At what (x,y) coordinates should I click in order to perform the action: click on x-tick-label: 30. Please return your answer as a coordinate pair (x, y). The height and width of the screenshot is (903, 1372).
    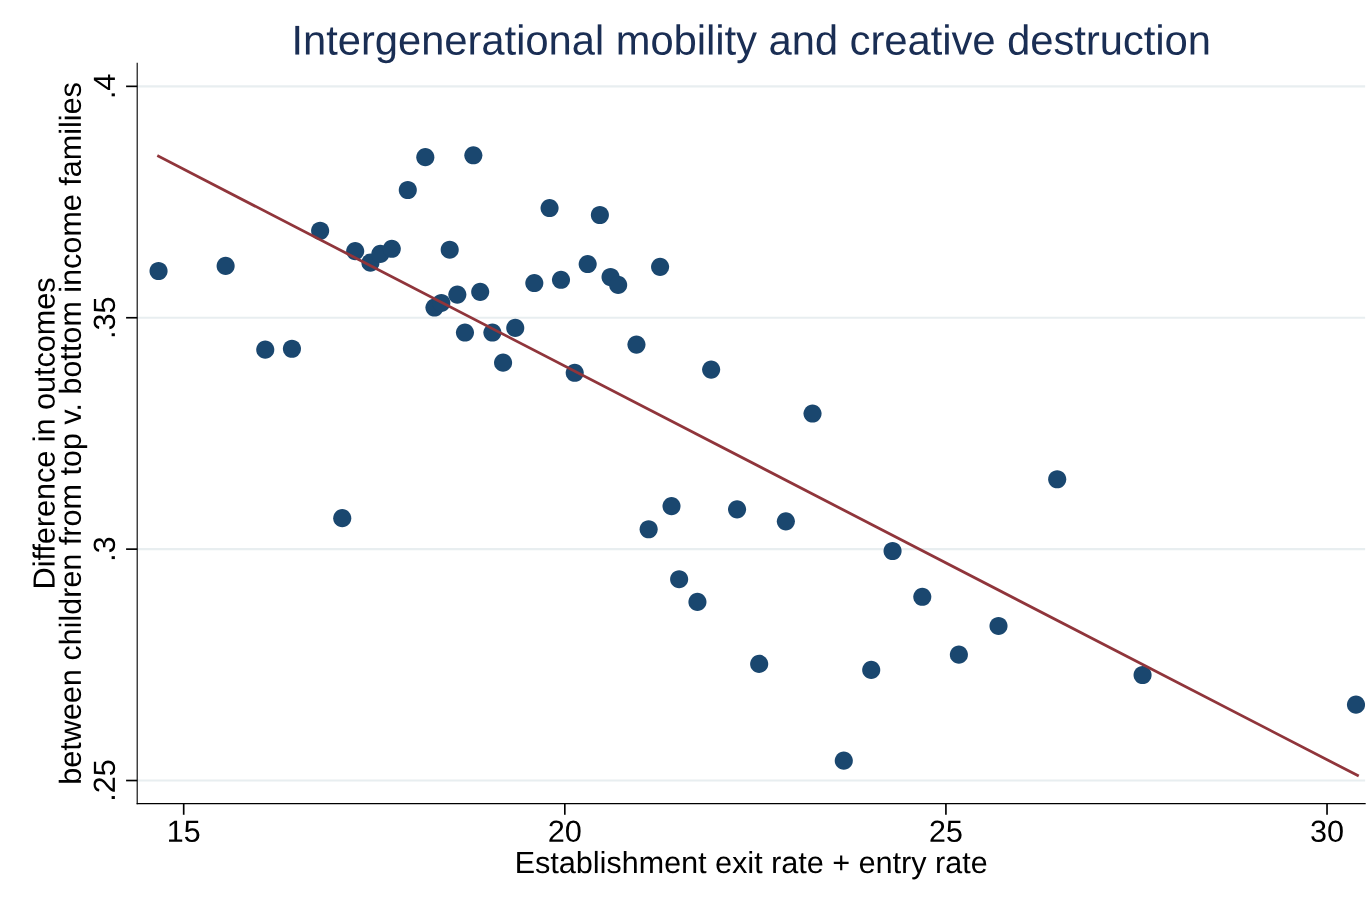
    Looking at the image, I should click on (1327, 831).